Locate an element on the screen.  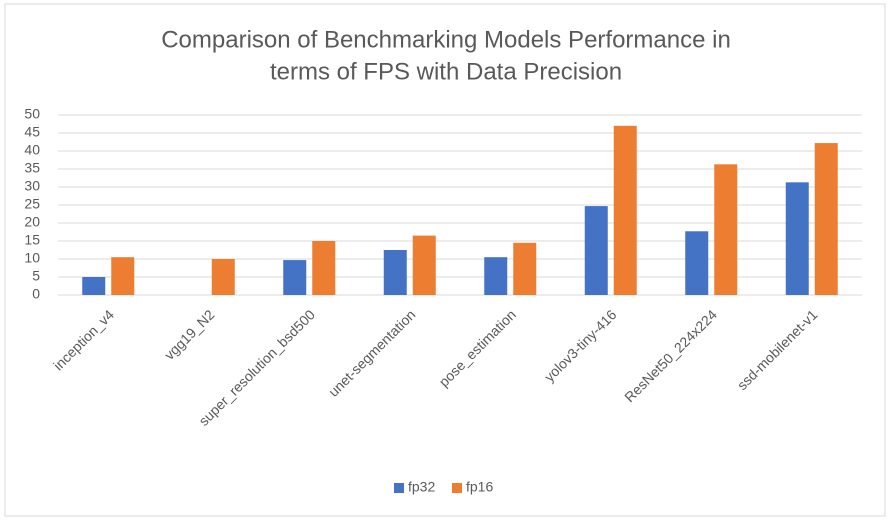
y-tick-label: 50 is located at coordinates (32, 114).